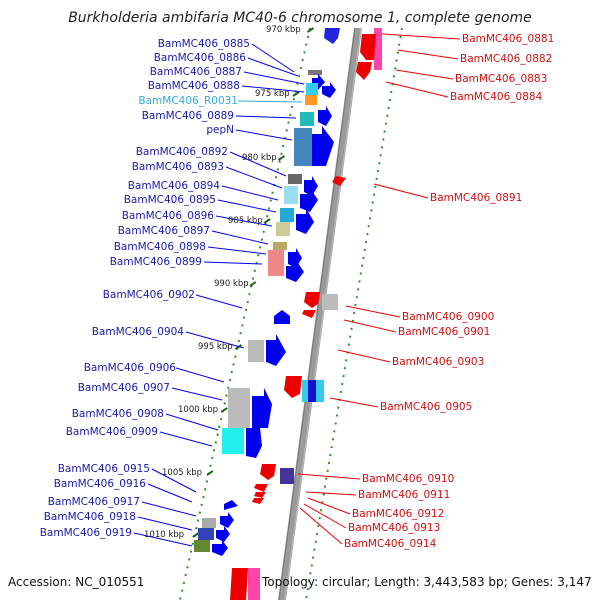  Describe the element at coordinates (85, 533) in the screenshot. I see `gene-label: BamMC406_0919` at that location.